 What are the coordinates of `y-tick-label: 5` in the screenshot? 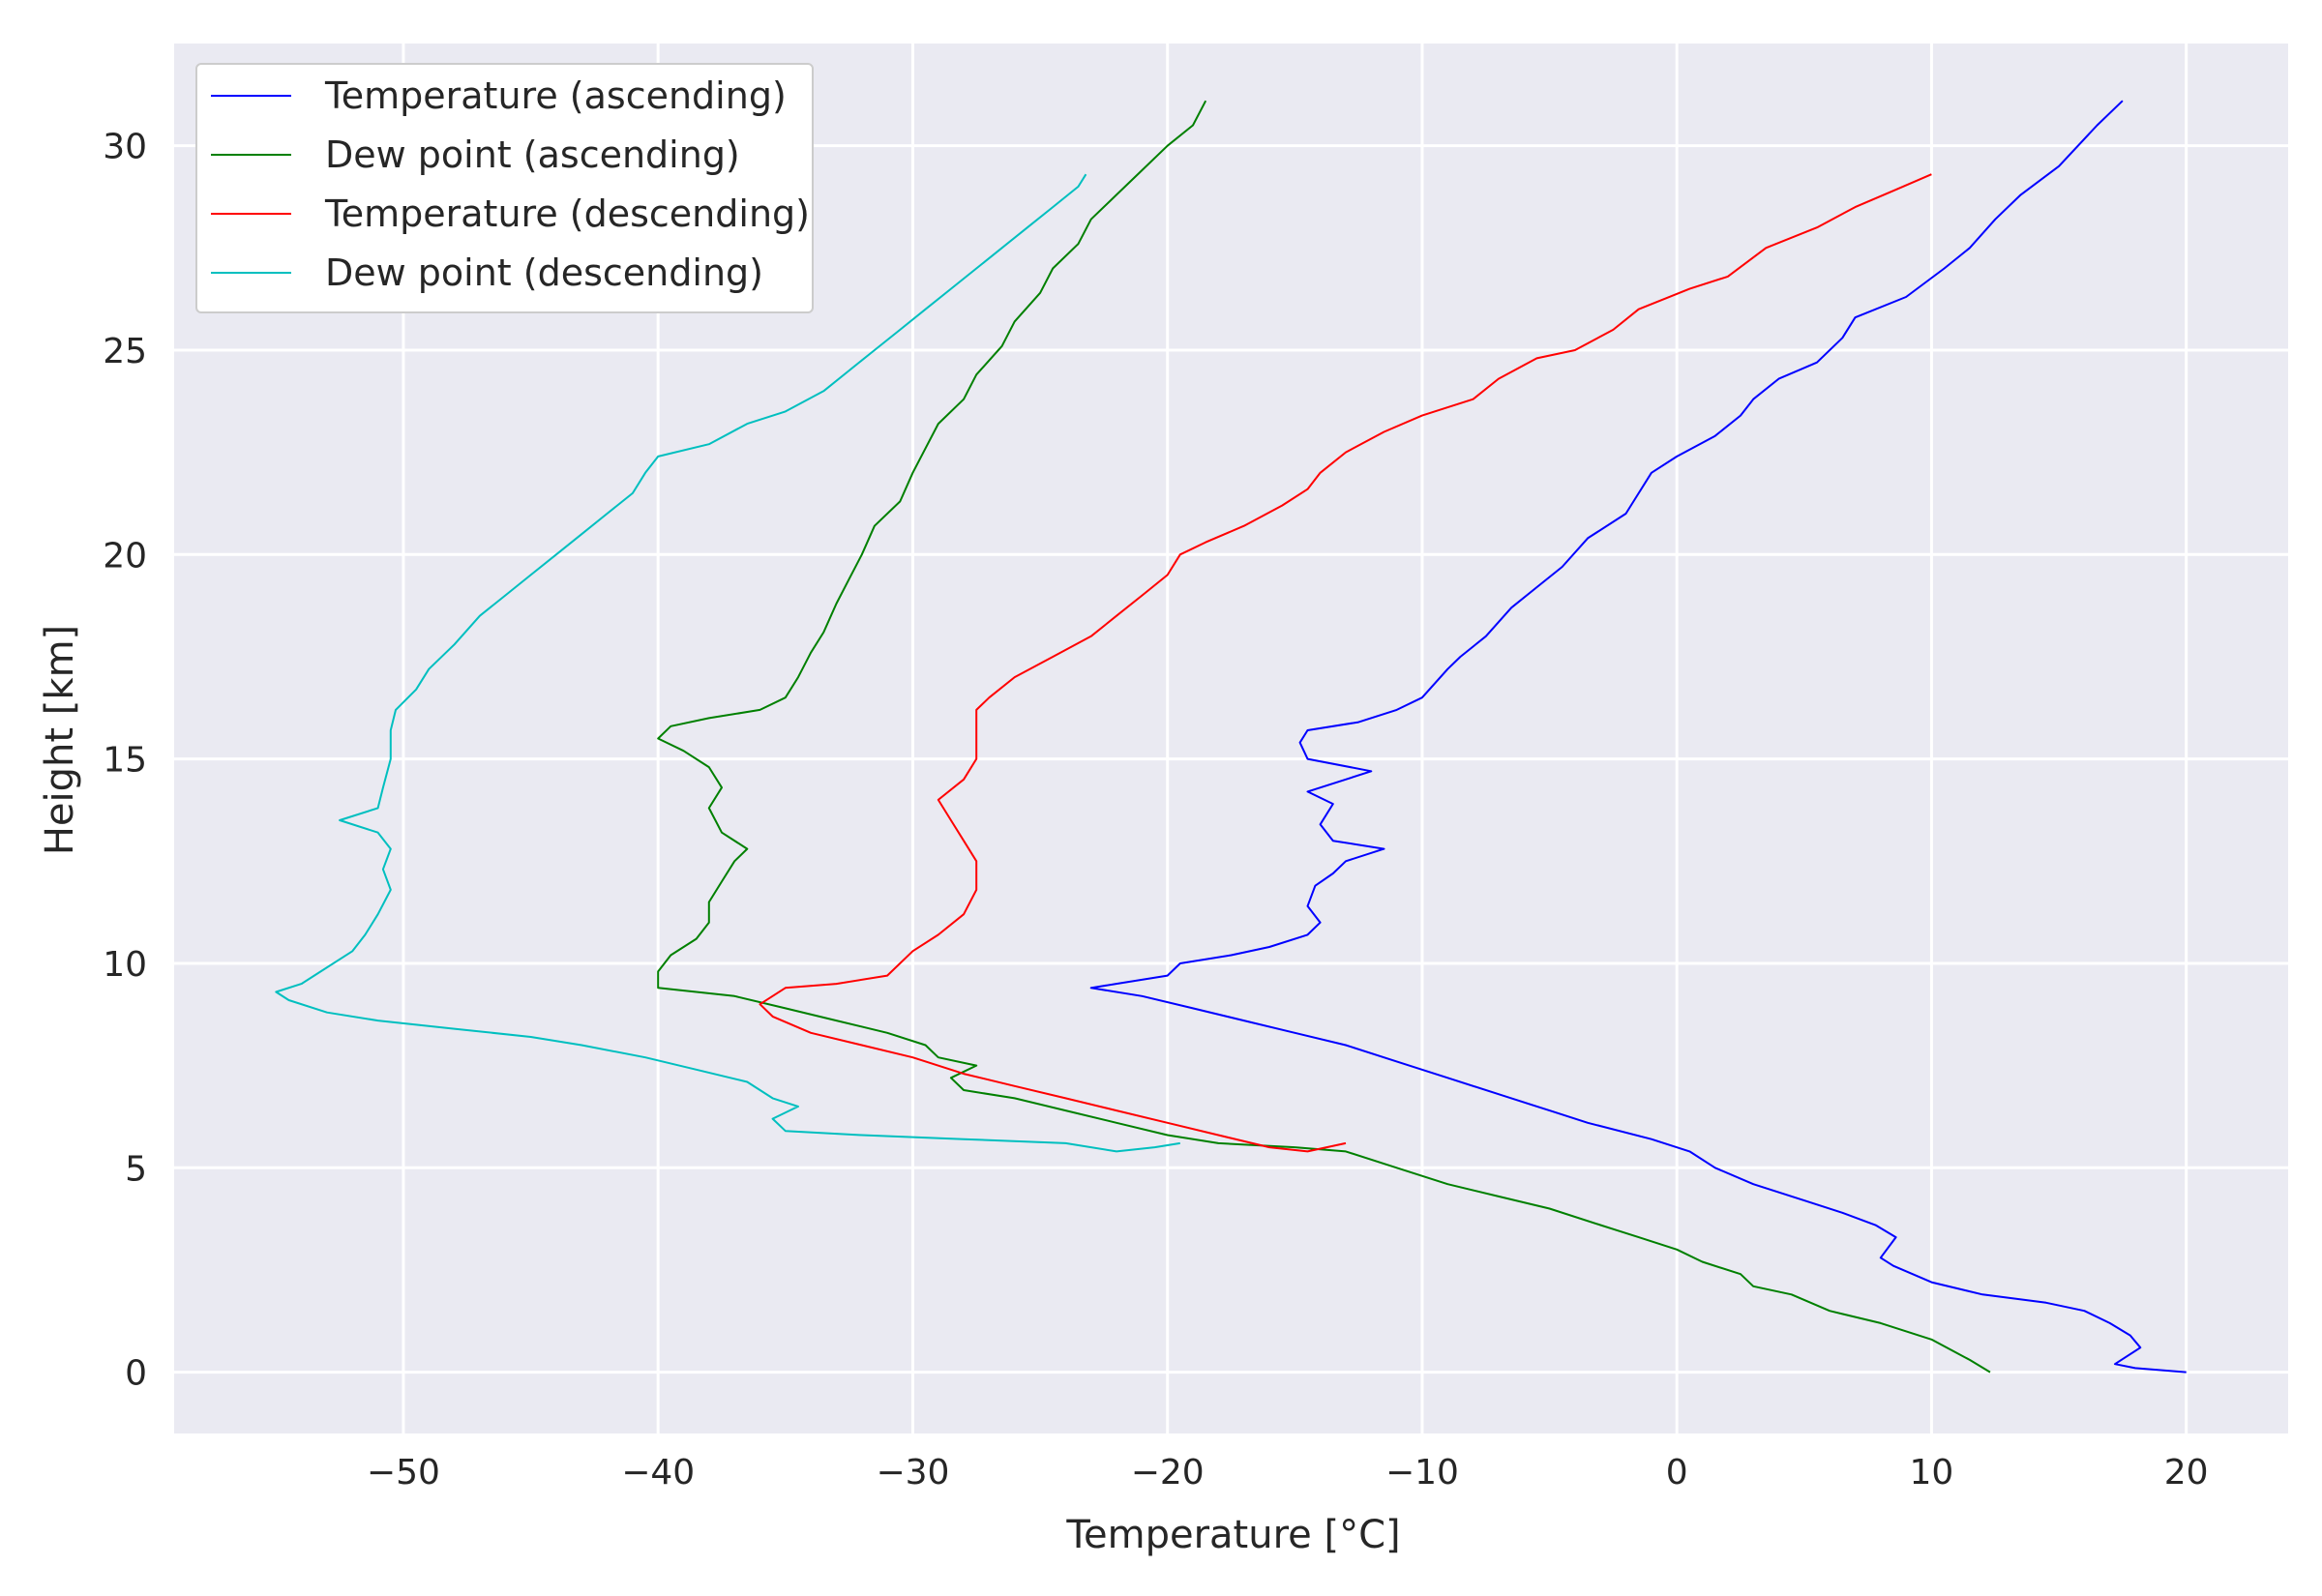 It's located at (136, 1169).